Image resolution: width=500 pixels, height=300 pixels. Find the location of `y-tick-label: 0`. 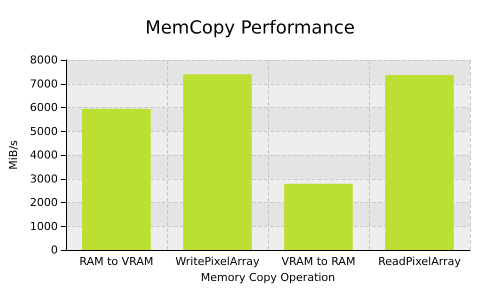

y-tick-label: 0 is located at coordinates (54, 250).